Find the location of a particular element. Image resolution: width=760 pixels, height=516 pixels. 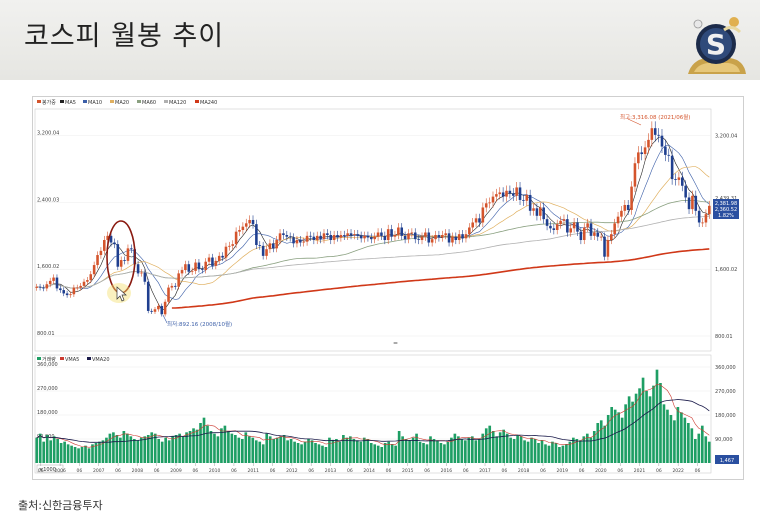

volume-tick-label-left: 180,000 is located at coordinates (47, 413).